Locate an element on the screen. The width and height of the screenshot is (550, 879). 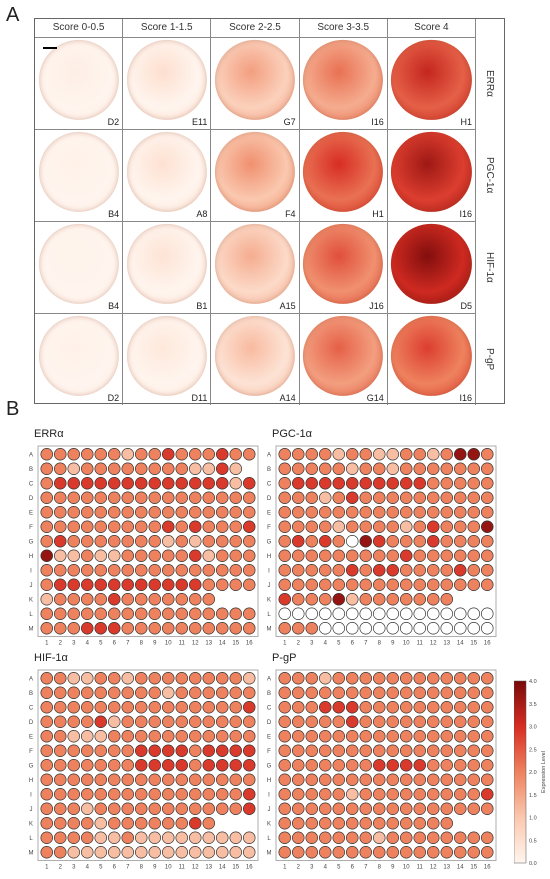
row-tick-label: M is located at coordinates (269, 629).